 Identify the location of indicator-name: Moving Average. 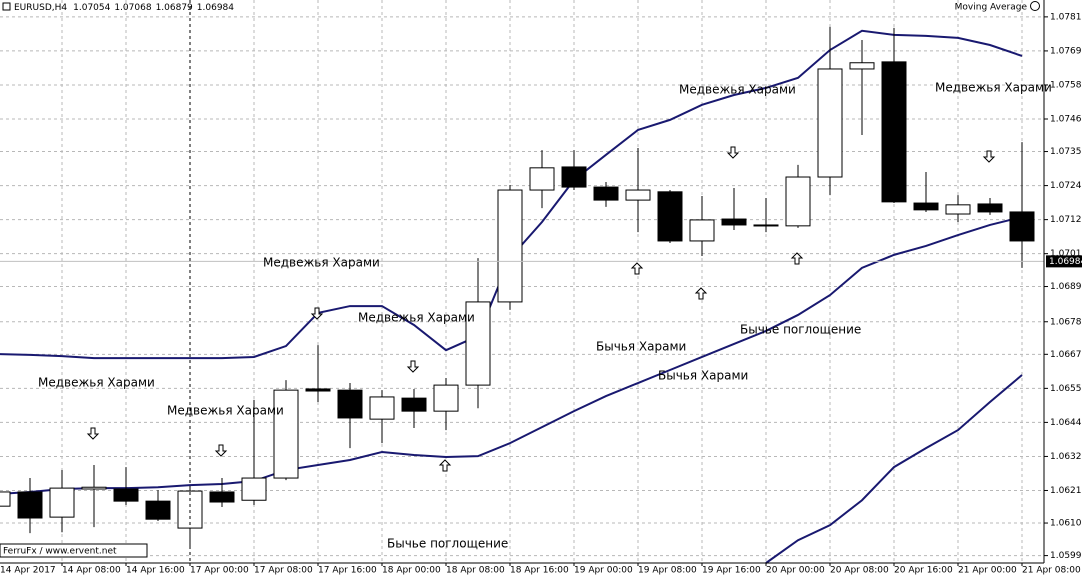
(991, 8).